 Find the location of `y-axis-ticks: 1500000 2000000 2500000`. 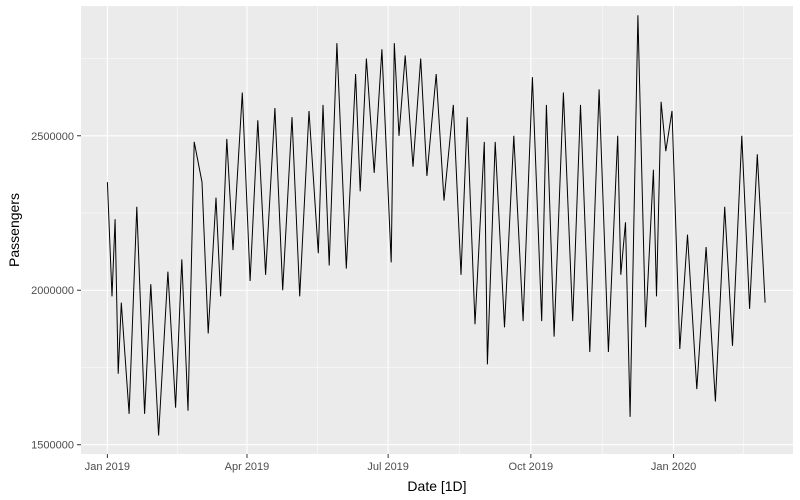

y-axis-ticks: 1500000 2000000 2500000 is located at coordinates (56, 291).